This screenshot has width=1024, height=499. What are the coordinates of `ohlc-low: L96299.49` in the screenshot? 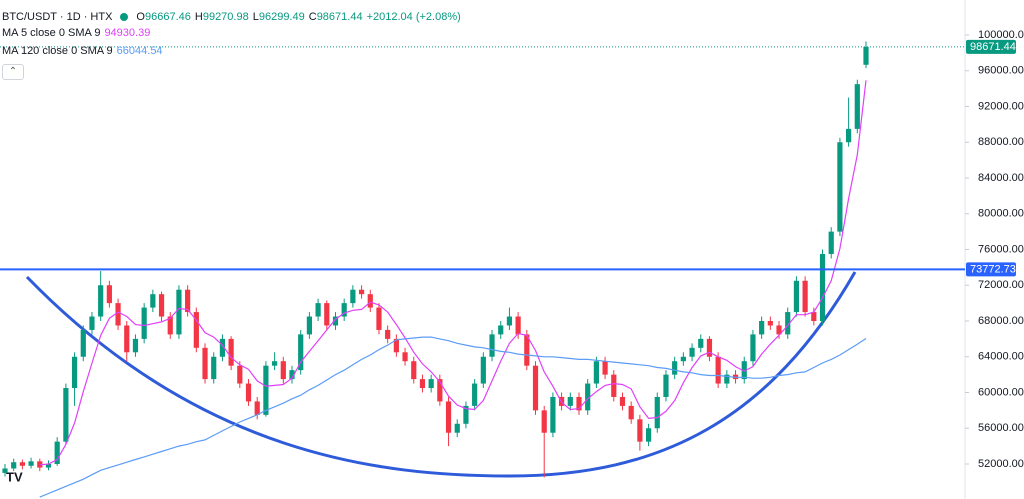 It's located at (279, 17).